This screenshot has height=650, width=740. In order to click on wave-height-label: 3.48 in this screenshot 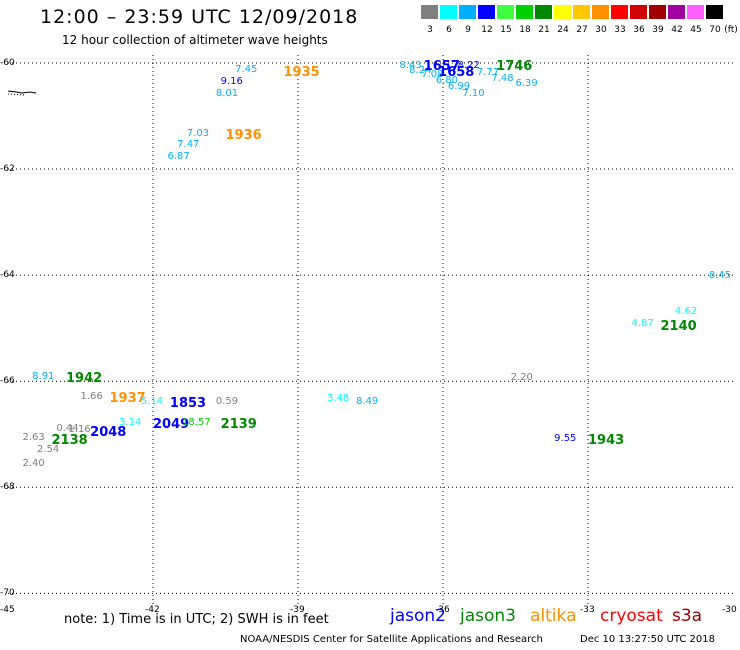, I will do `click(338, 399)`.